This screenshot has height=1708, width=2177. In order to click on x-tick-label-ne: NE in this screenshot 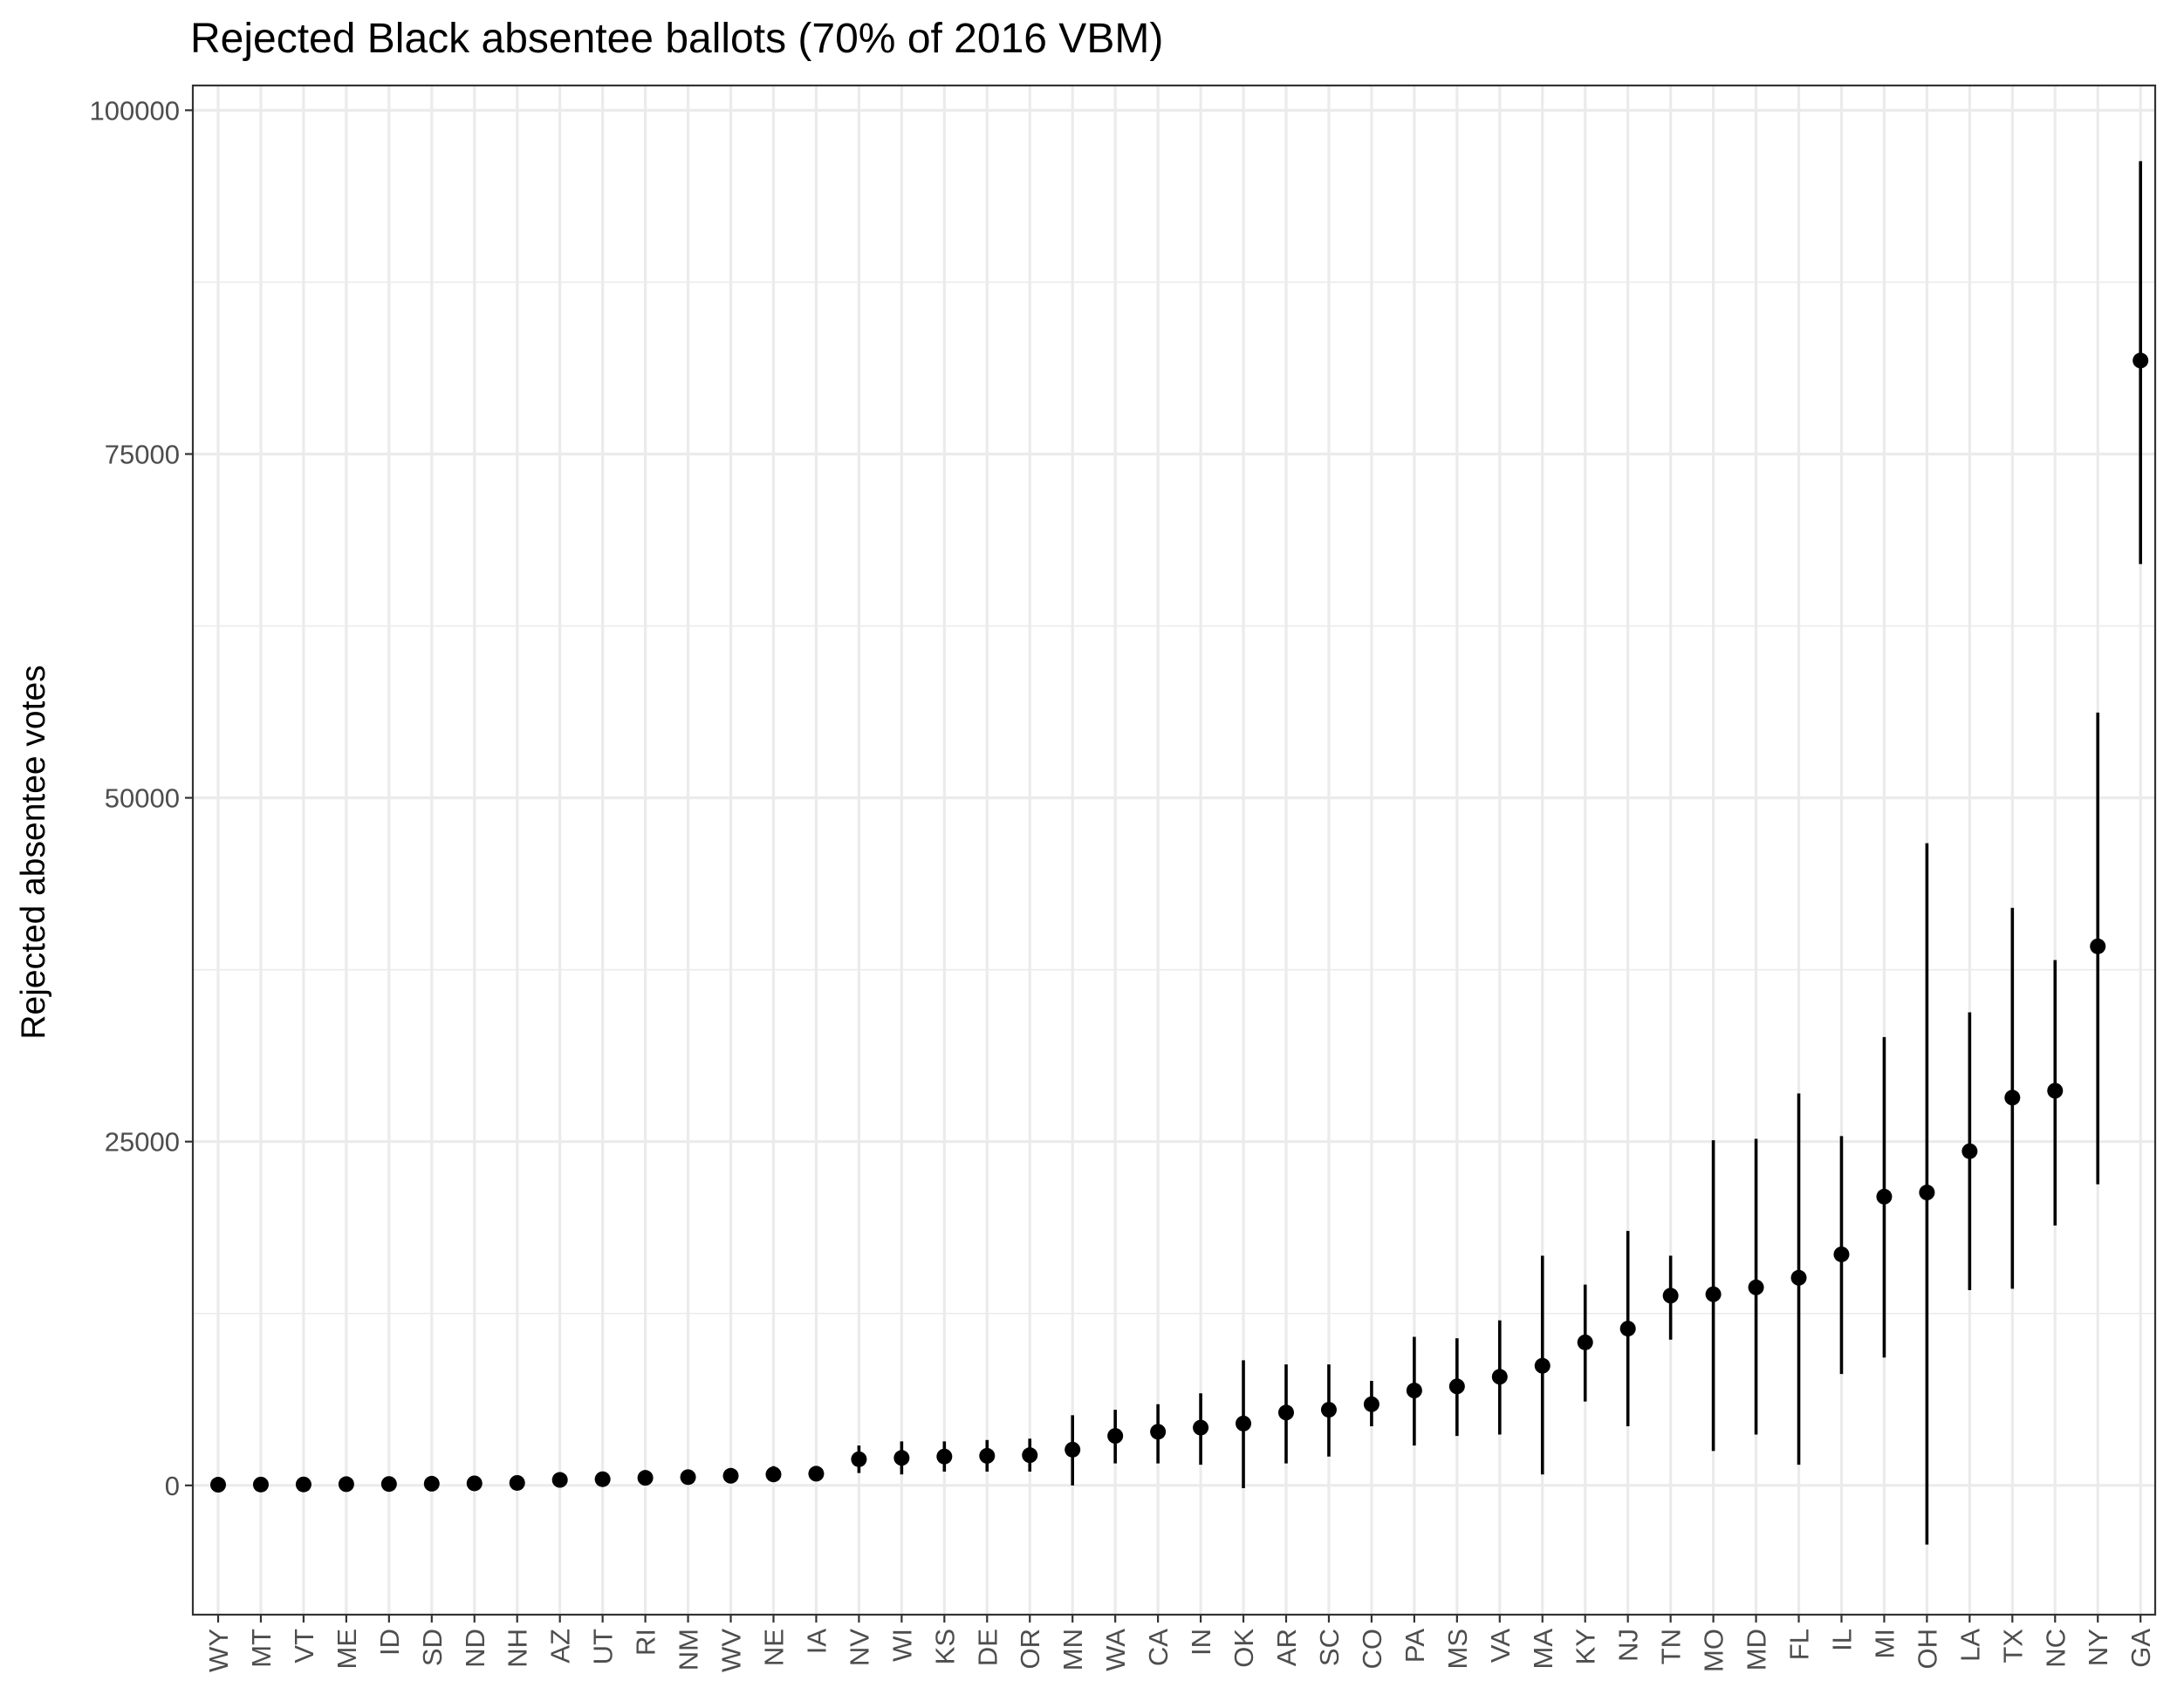, I will do `click(773, 1647)`.